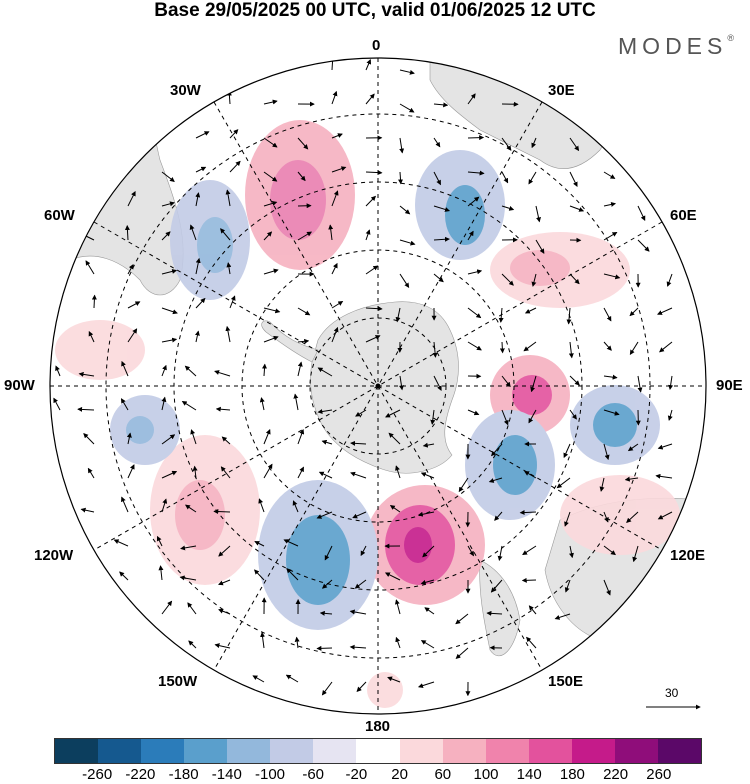  I want to click on meridian-label-90e: 90E, so click(729, 385).